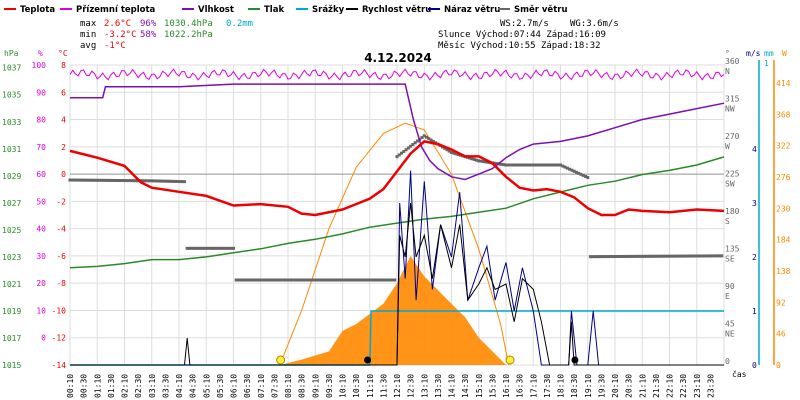  I want to click on series-ground-temp, so click(397, 74).